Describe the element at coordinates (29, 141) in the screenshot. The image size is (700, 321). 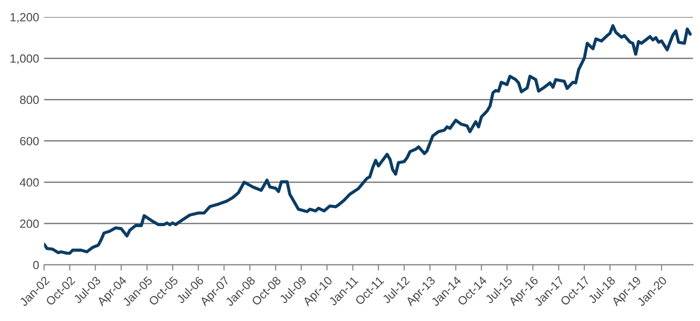
I see `y-tick-label: 600` at that location.